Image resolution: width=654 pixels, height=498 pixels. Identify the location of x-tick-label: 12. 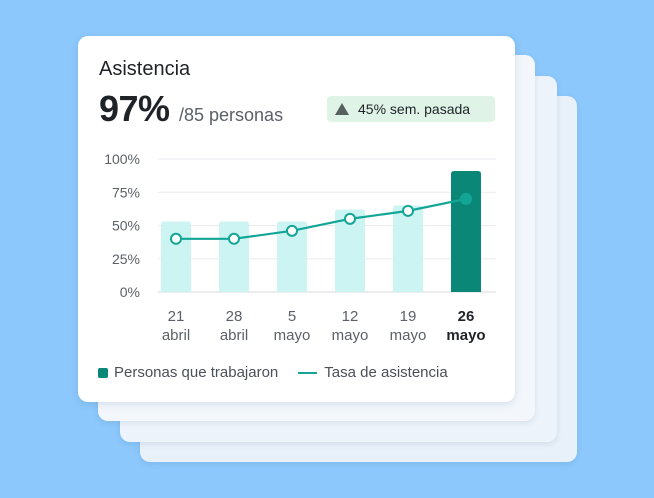
(350, 316).